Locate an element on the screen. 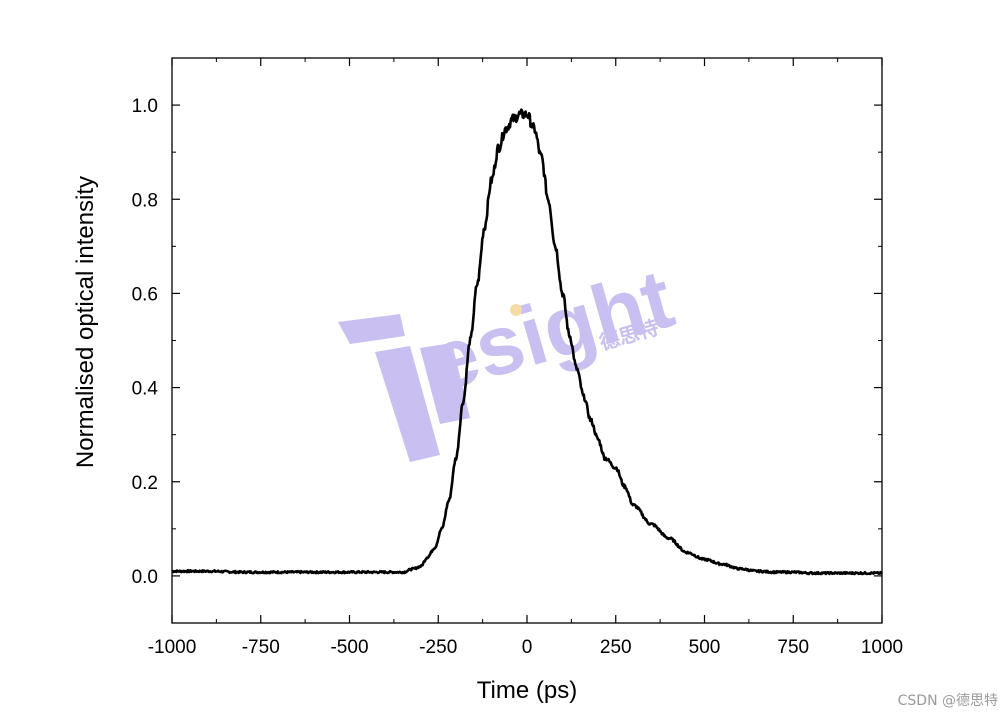  y-axis-label: Normalised optical intensity is located at coordinates (85, 322).